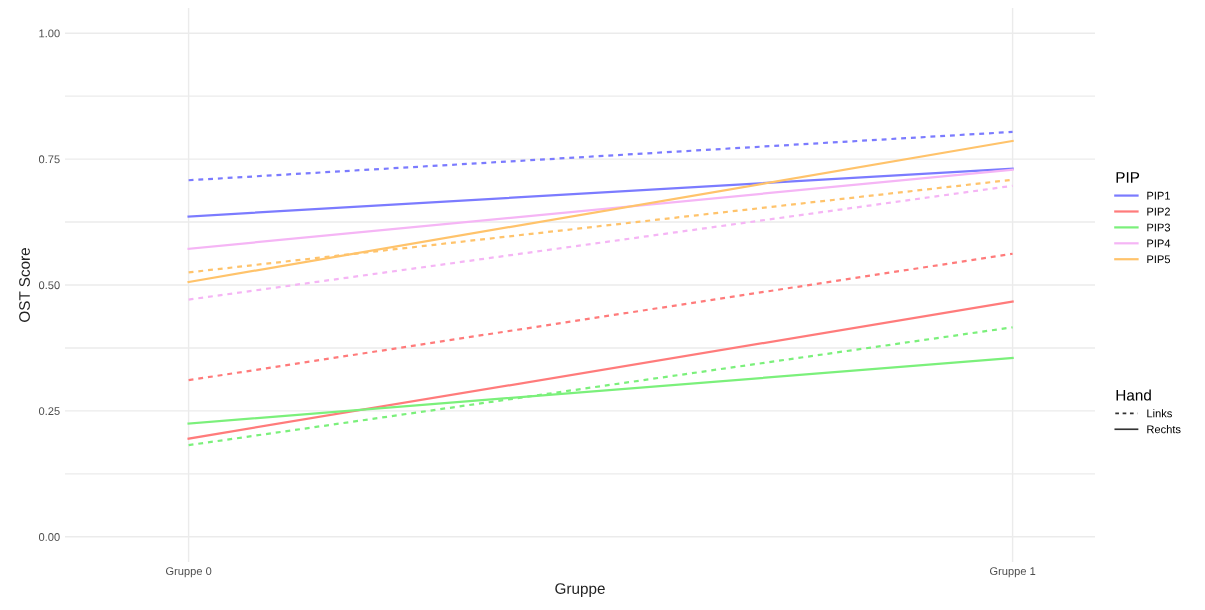 The image size is (1205, 610). What do you see at coordinates (1164, 429) in the screenshot?
I see `text: Rechts` at bounding box center [1164, 429].